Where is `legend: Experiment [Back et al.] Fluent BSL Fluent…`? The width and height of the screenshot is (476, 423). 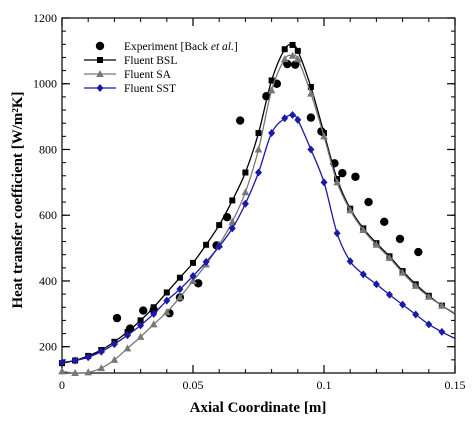 legend: Experiment [Back et al.] Fluent BSL Fluent… is located at coordinates (161, 68).